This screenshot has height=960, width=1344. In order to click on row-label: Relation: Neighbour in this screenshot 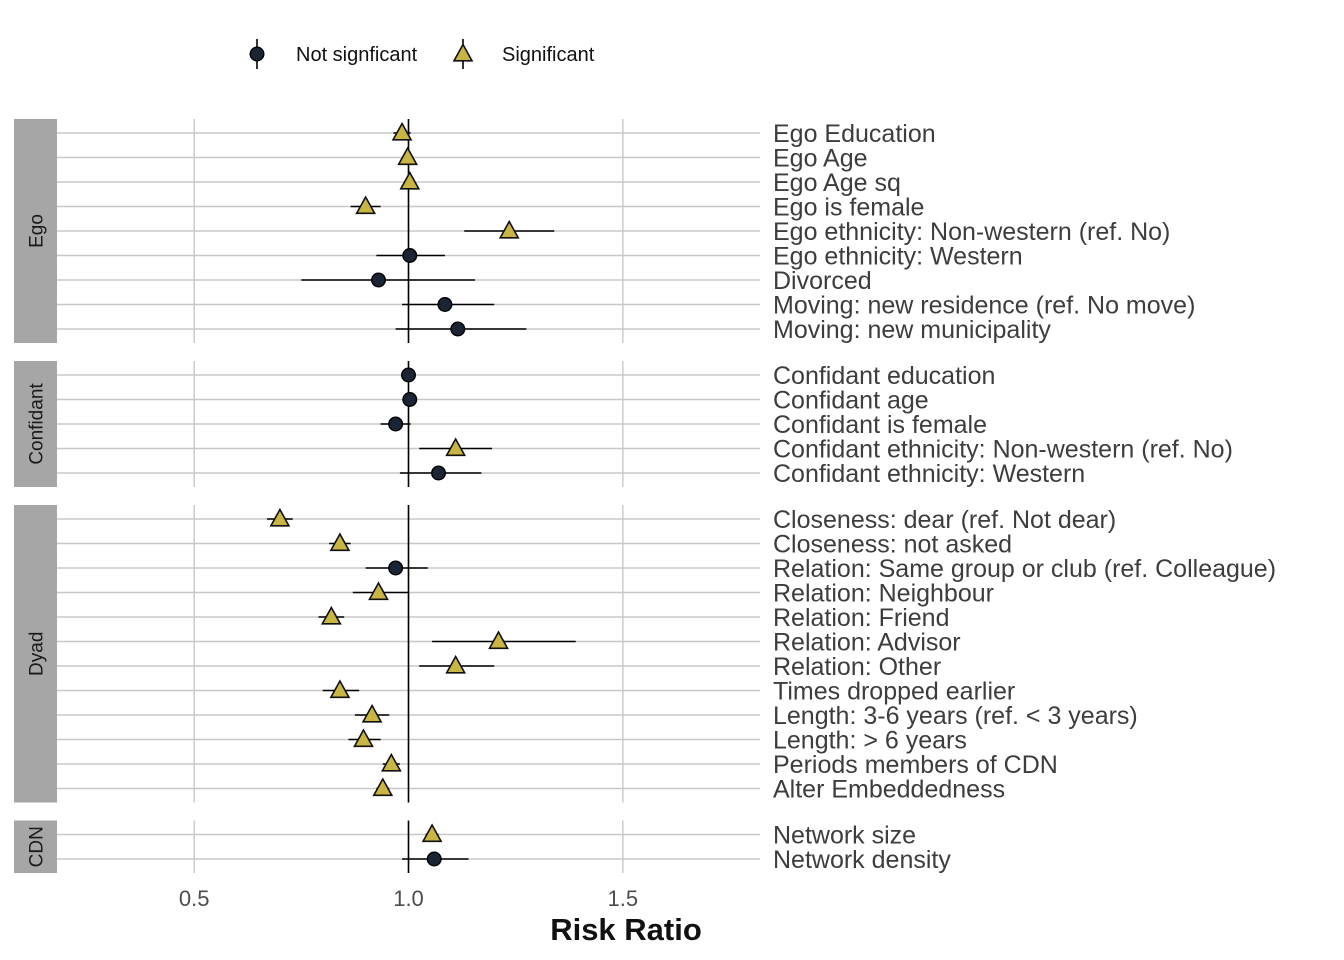, I will do `click(883, 594)`.